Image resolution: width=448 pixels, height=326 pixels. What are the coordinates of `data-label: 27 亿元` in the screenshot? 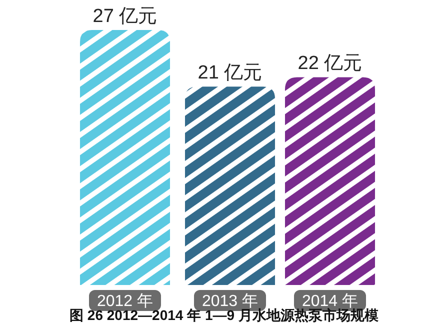 It's located at (125, 16).